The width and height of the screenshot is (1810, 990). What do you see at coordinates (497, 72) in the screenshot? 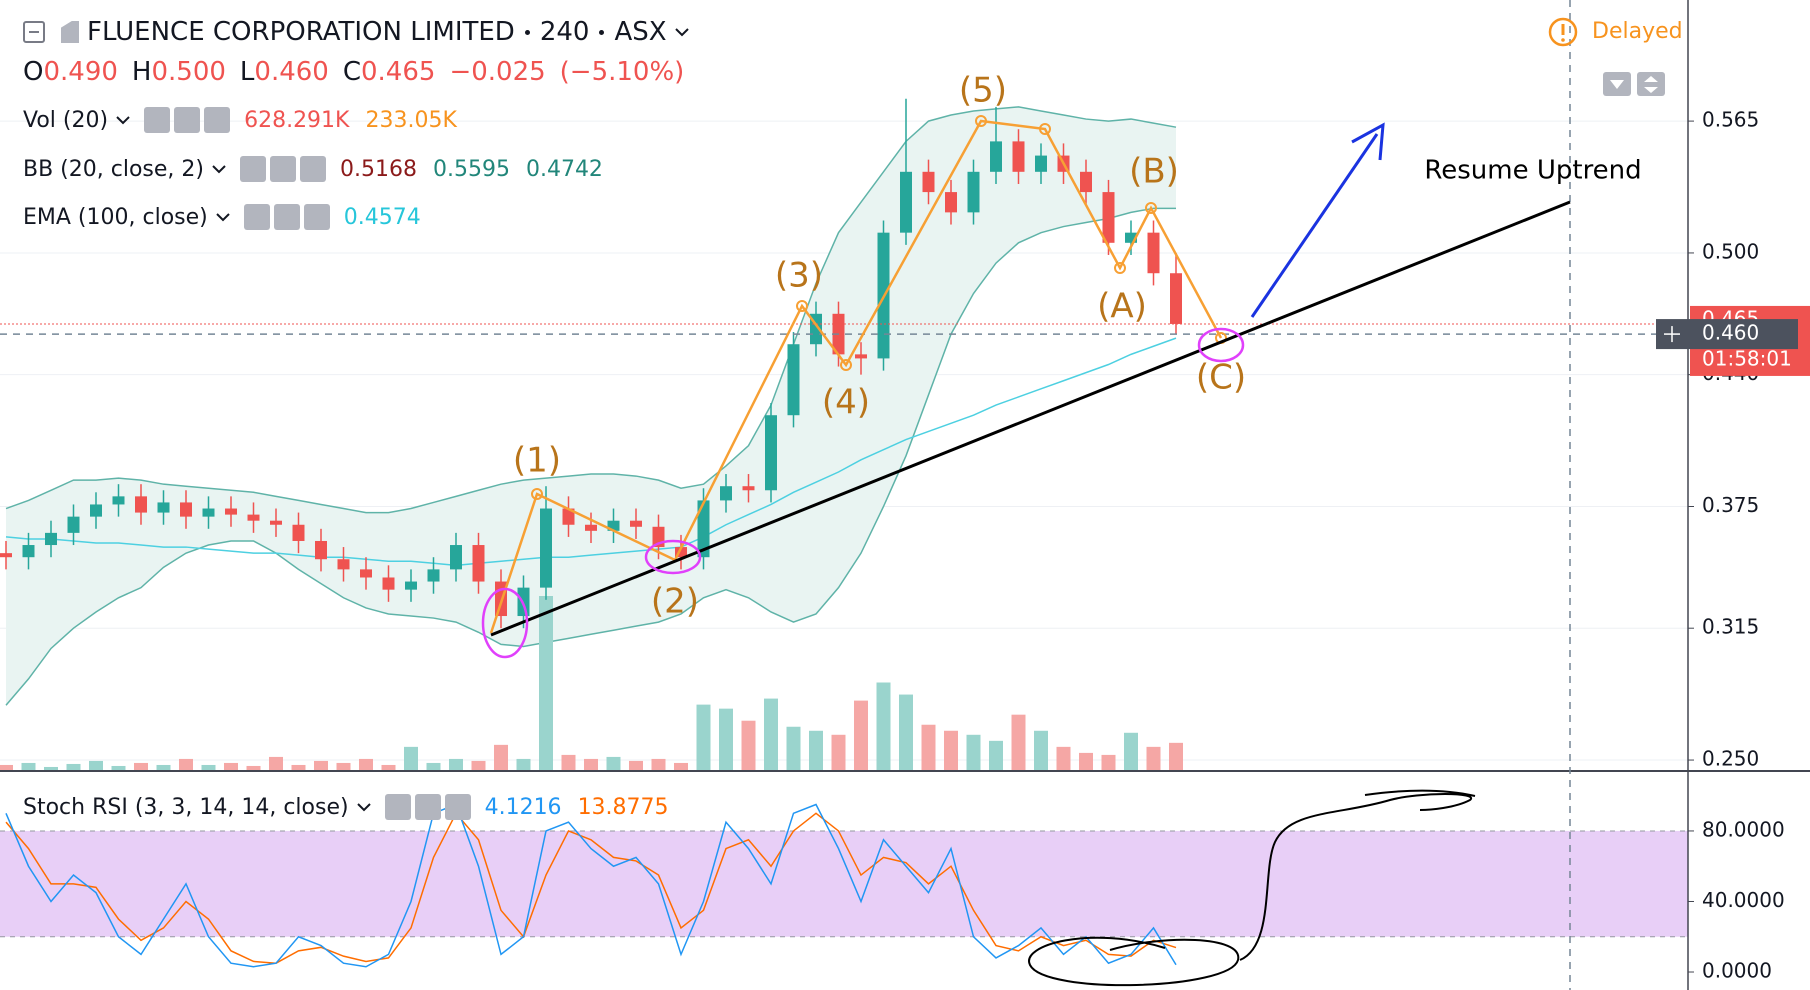
I see `change: −0.025` at bounding box center [497, 72].